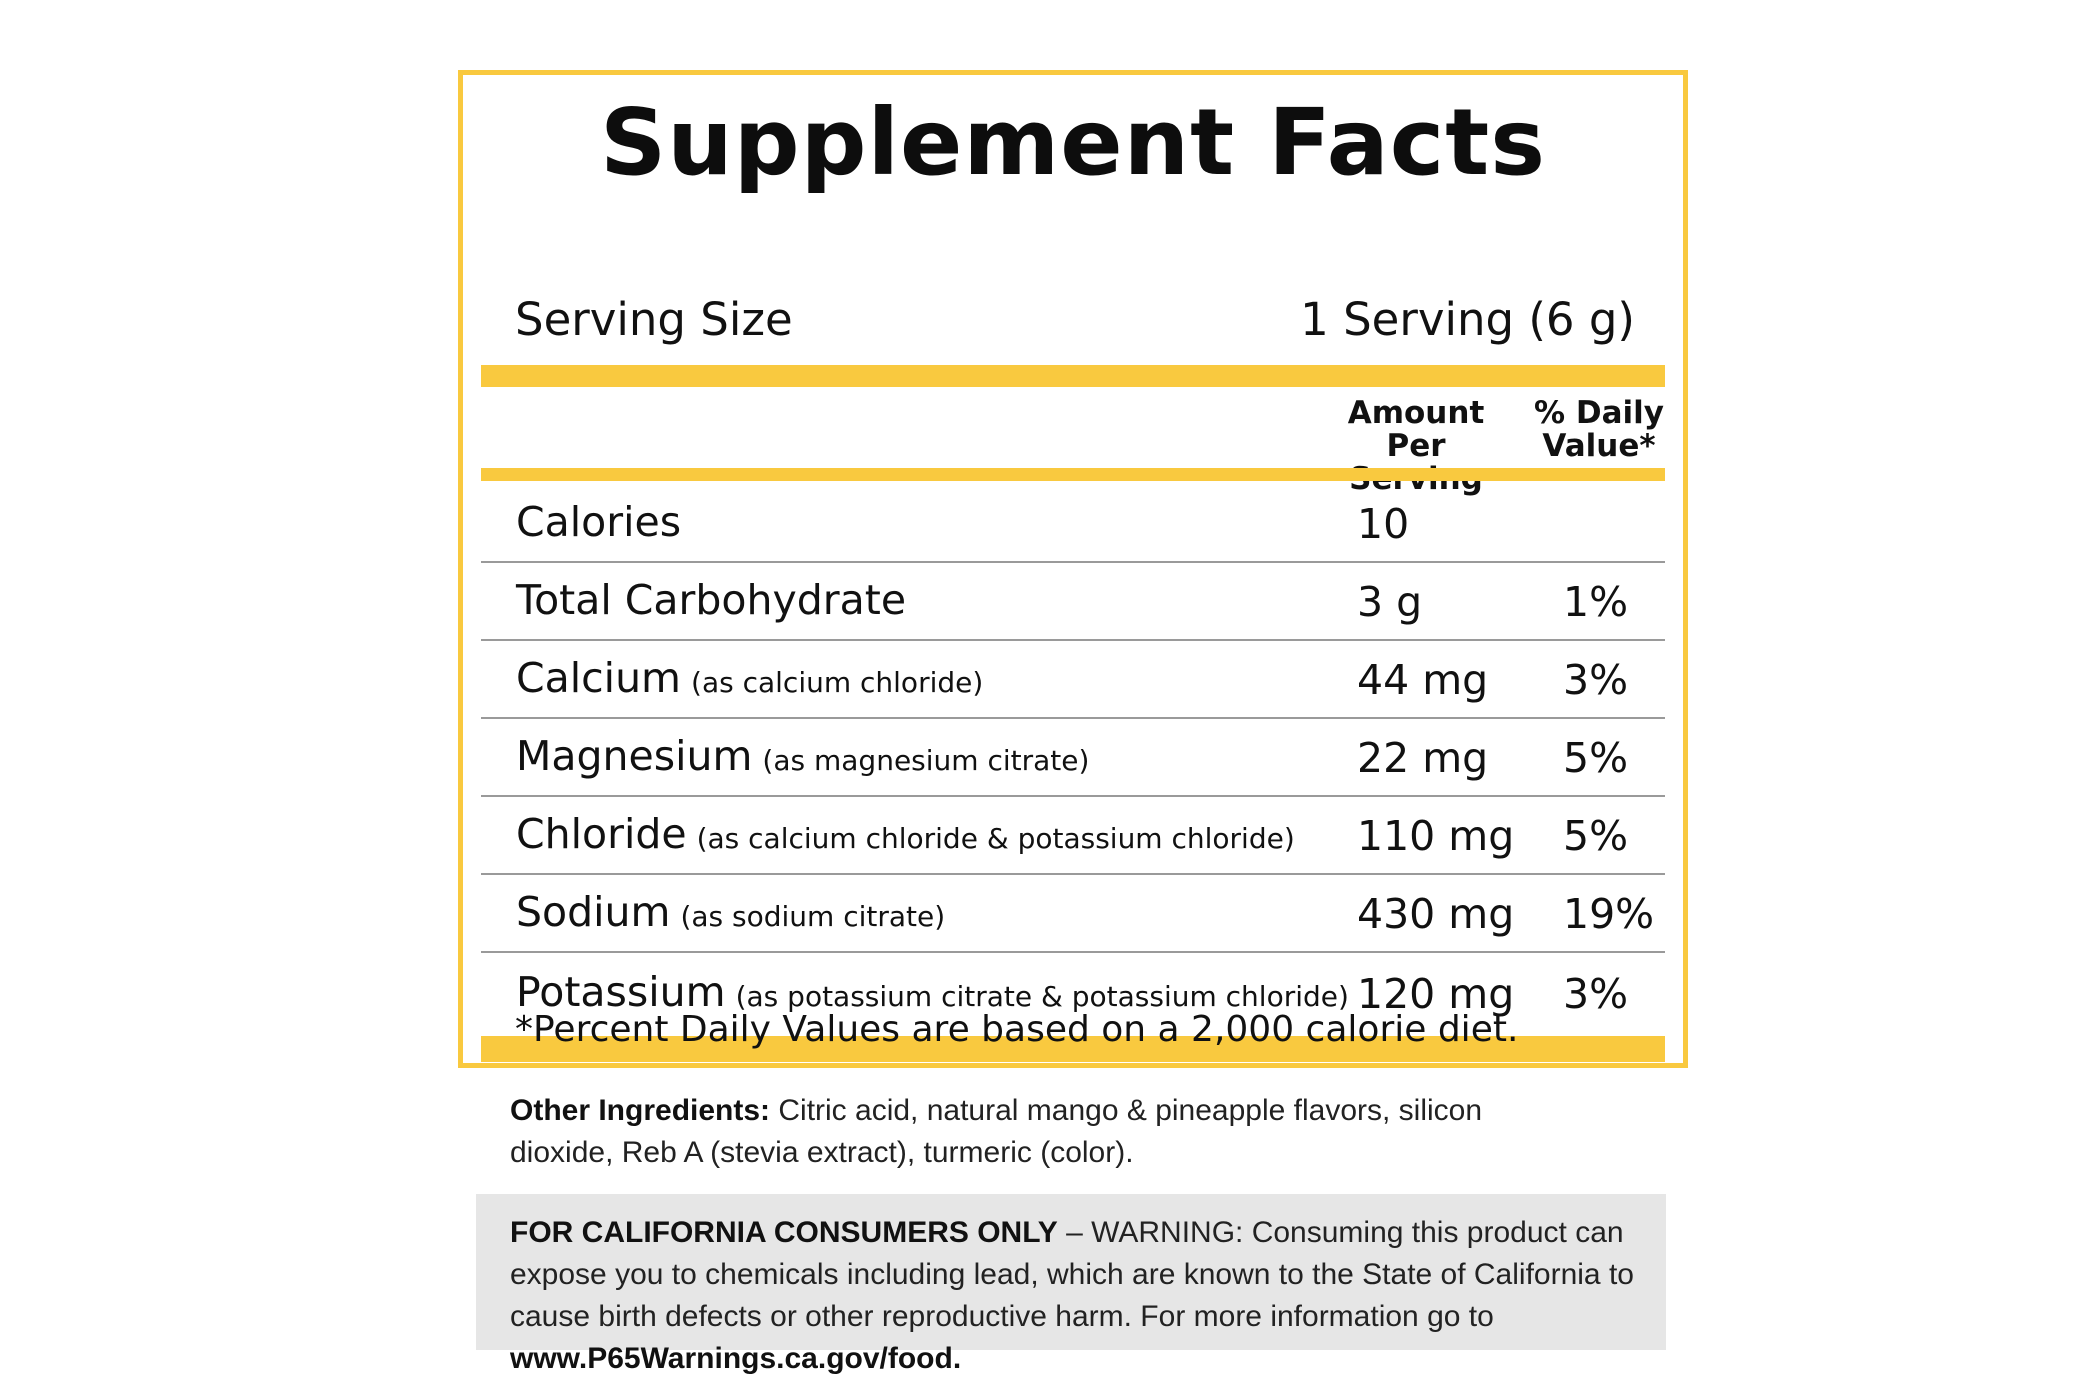  I want to click on nutrient-row-total-carbohydrate: Total Carbohydrate 3 g 1%, so click(1073, 602).